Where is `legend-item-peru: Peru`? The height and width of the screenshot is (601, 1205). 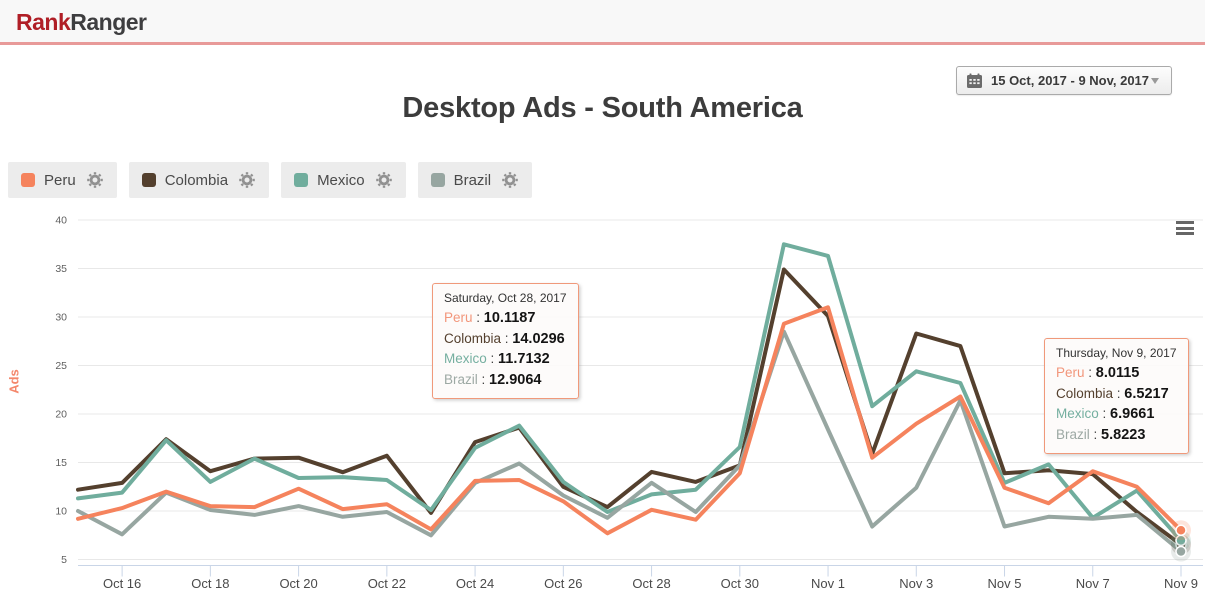 legend-item-peru: Peru is located at coordinates (62, 180).